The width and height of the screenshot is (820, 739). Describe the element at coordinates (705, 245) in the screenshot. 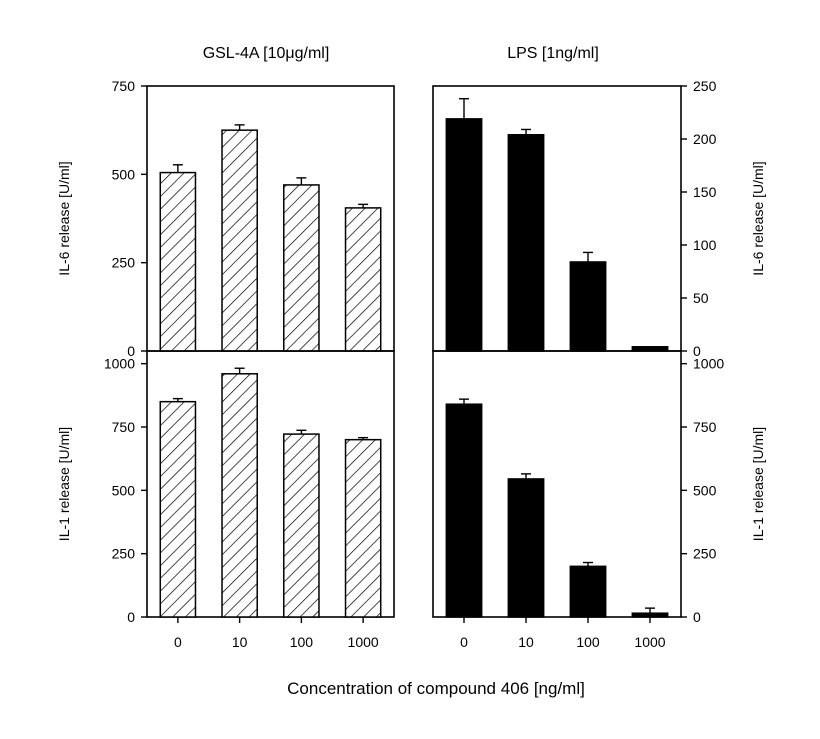

I see `y-tick-label: 100` at that location.